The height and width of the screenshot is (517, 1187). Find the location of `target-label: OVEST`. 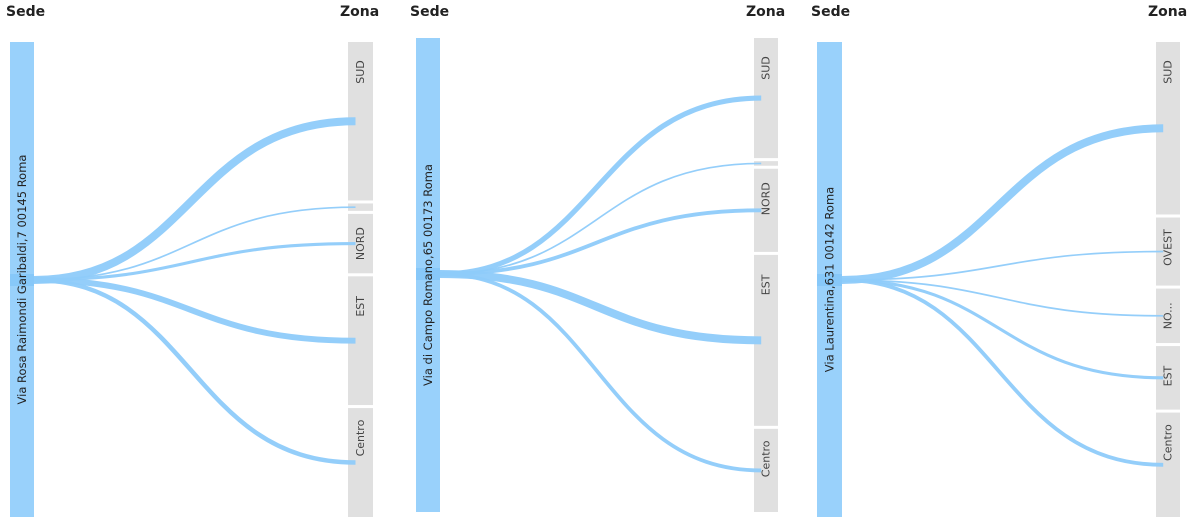

target-label: OVEST is located at coordinates (1168, 247).